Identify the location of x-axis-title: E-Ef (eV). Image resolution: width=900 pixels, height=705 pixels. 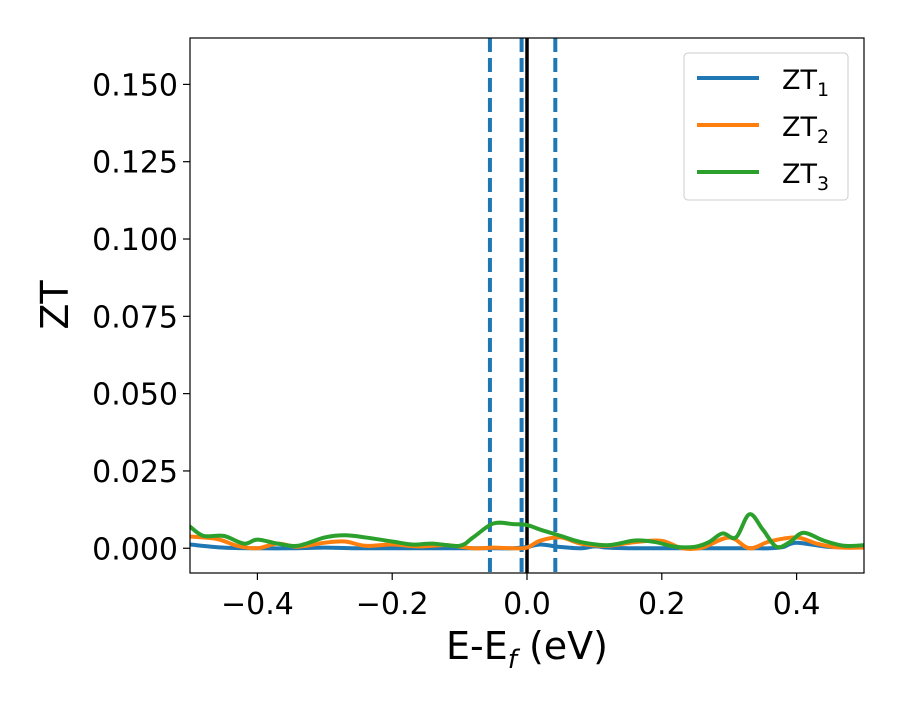
(527, 649).